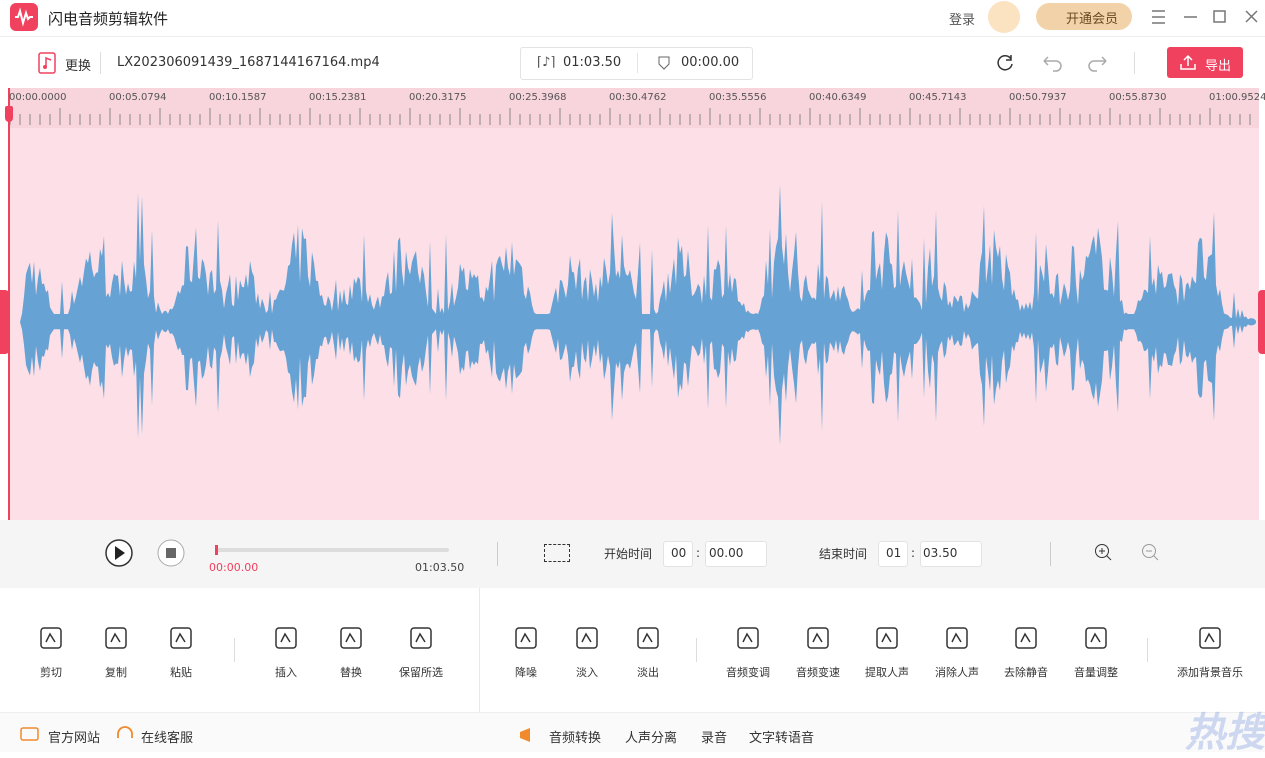 This screenshot has height=758, width=1265. Describe the element at coordinates (116, 672) in the screenshot. I see `tool-label: 复制` at that location.